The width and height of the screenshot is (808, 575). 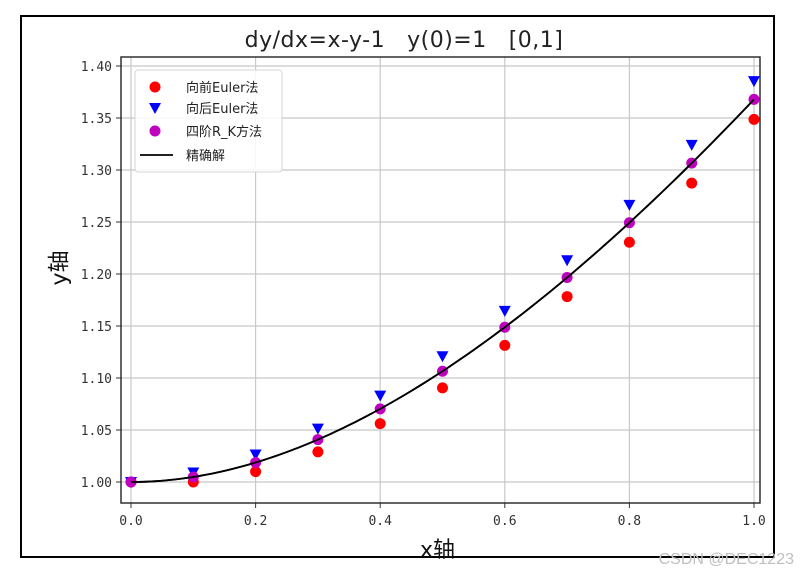 I want to click on legend-label: 四阶R_K方法, so click(x=224, y=132).